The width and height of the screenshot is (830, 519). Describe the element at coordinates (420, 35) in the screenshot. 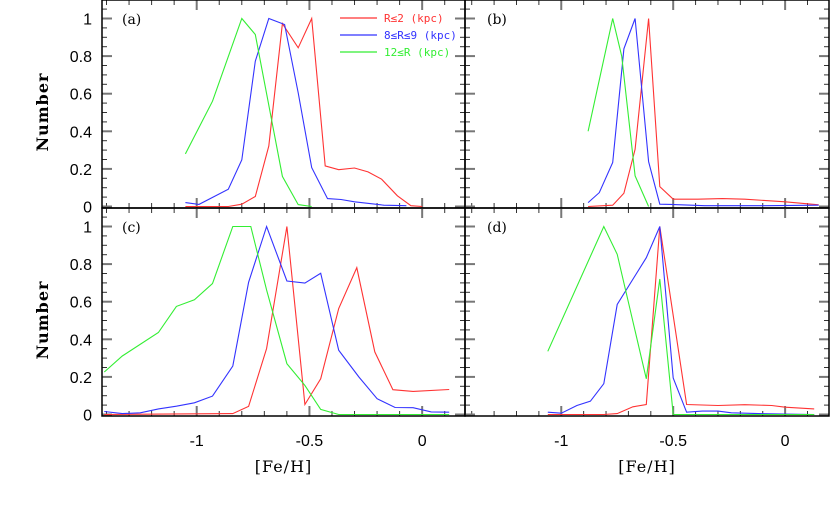

I see `legend-label: 8≤R≤9 (kpc)` at that location.